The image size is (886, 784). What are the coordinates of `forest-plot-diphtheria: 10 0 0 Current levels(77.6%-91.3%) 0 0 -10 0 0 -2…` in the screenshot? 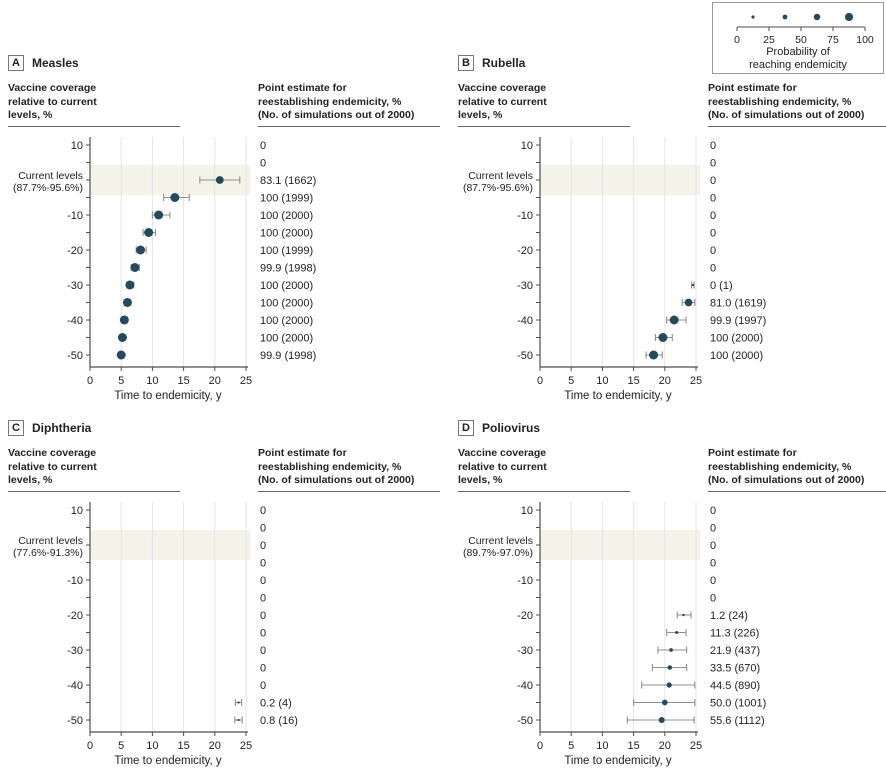 It's located at (155, 634).